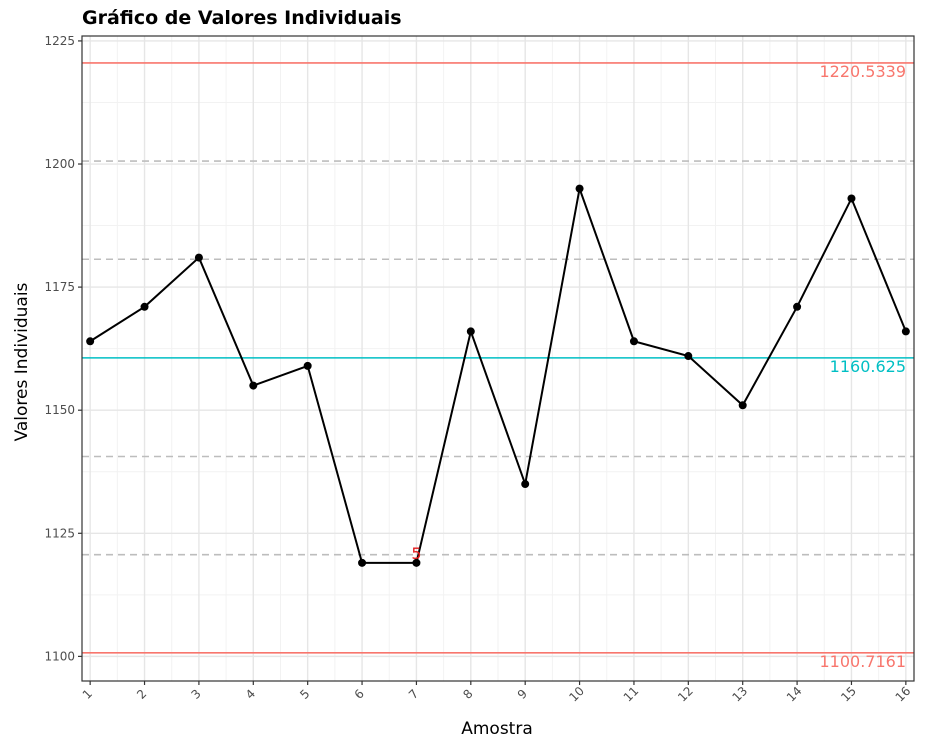 Image resolution: width=938 pixels, height=743 pixels. Describe the element at coordinates (848, 694) in the screenshot. I see `x-tick-label: 15` at that location.